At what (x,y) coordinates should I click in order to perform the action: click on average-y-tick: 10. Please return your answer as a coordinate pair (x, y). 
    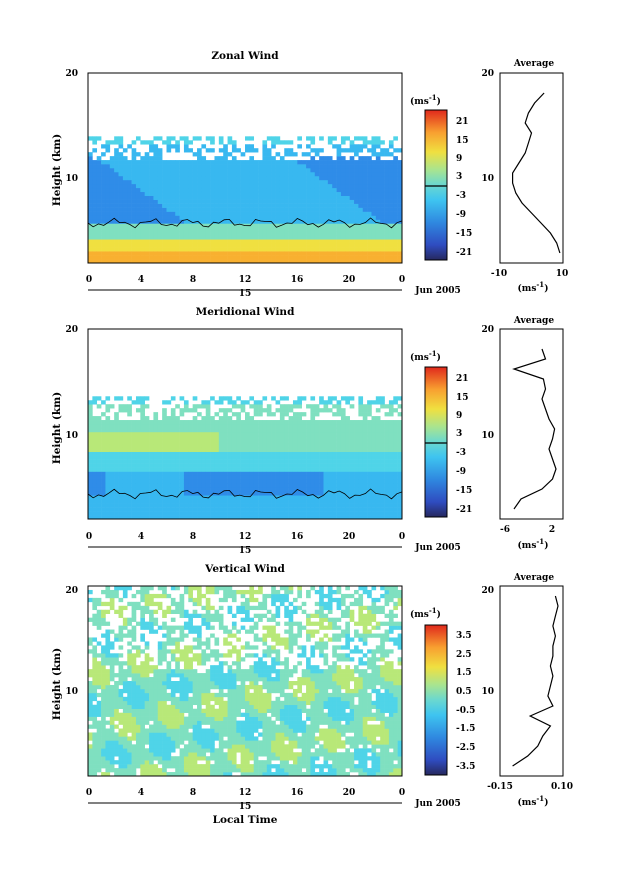
    Looking at the image, I should click on (487, 436).